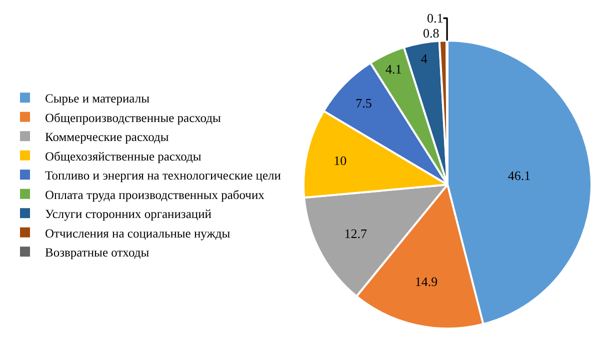  Describe the element at coordinates (107, 137) in the screenshot. I see `legend-label: Коммерческие расходы` at that location.